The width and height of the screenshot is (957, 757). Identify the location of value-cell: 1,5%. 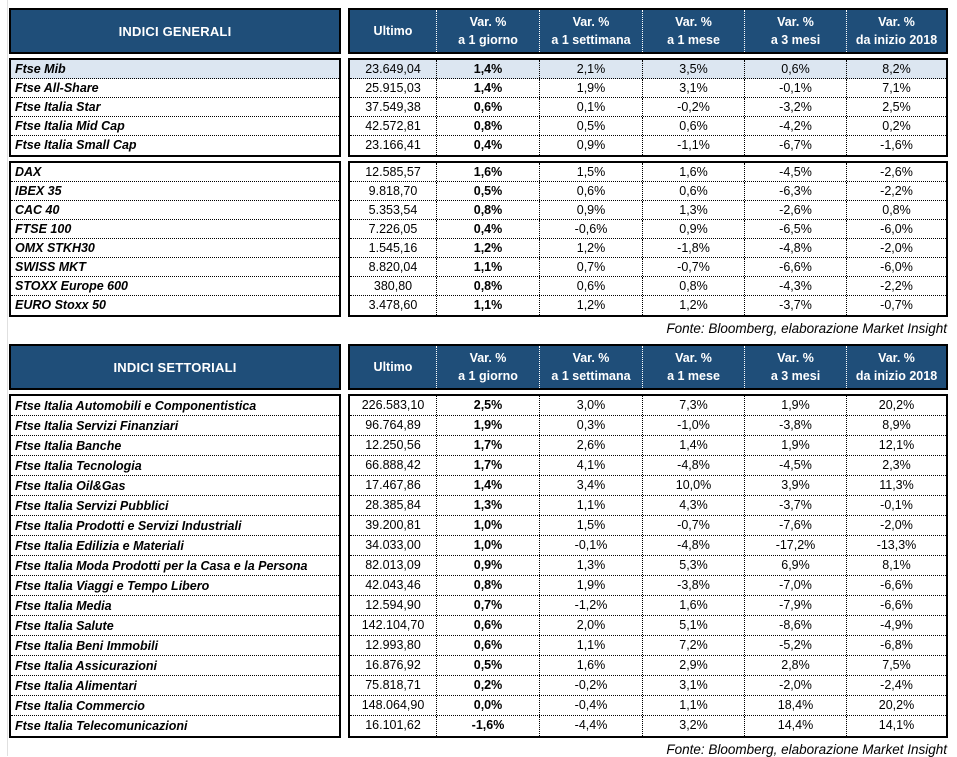
(590, 172).